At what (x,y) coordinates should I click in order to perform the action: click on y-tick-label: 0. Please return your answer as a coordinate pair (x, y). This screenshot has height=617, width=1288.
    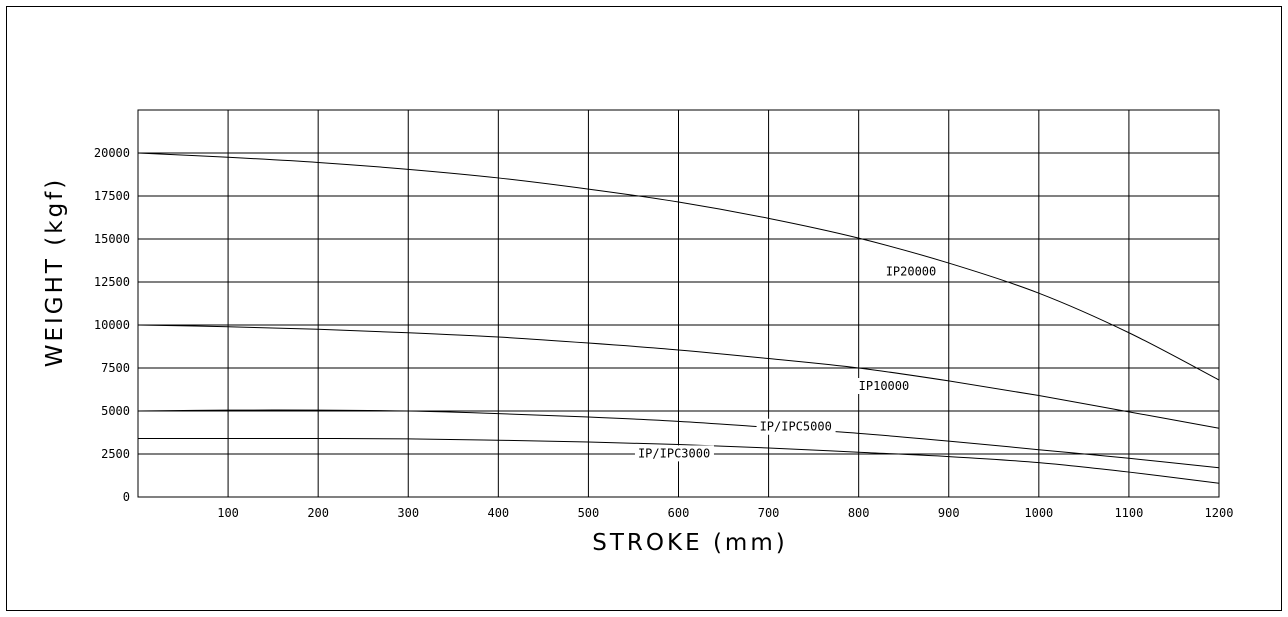
    Looking at the image, I should click on (126, 497).